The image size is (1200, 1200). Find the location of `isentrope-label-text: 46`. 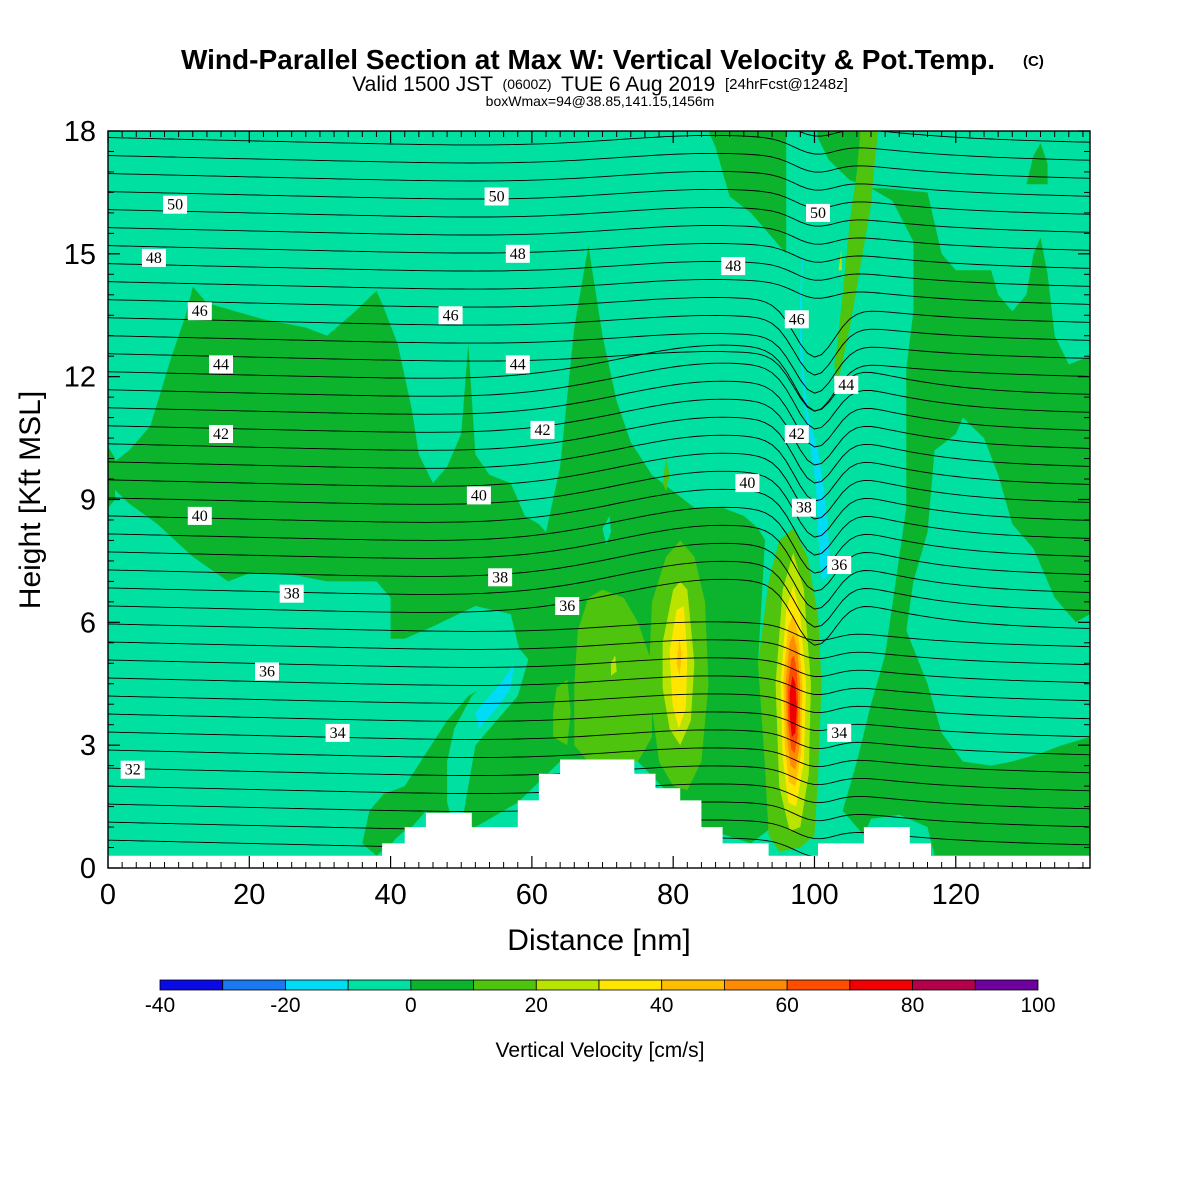

isentrope-label-text: 46 is located at coordinates (451, 315).